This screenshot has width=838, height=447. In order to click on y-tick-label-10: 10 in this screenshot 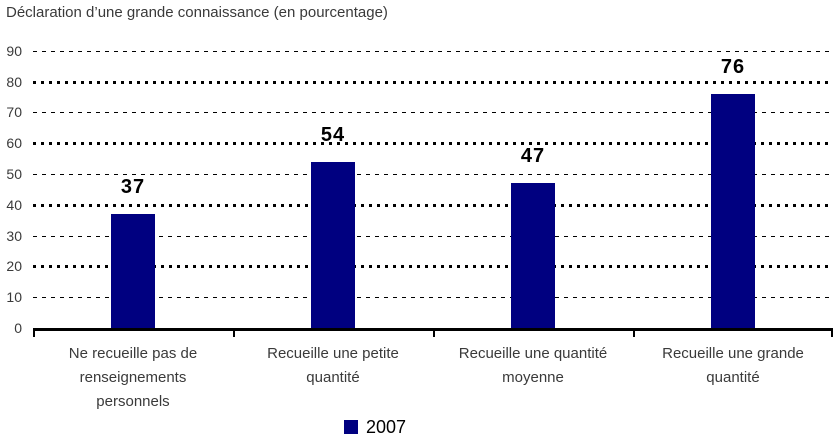, I will do `click(14, 297)`.